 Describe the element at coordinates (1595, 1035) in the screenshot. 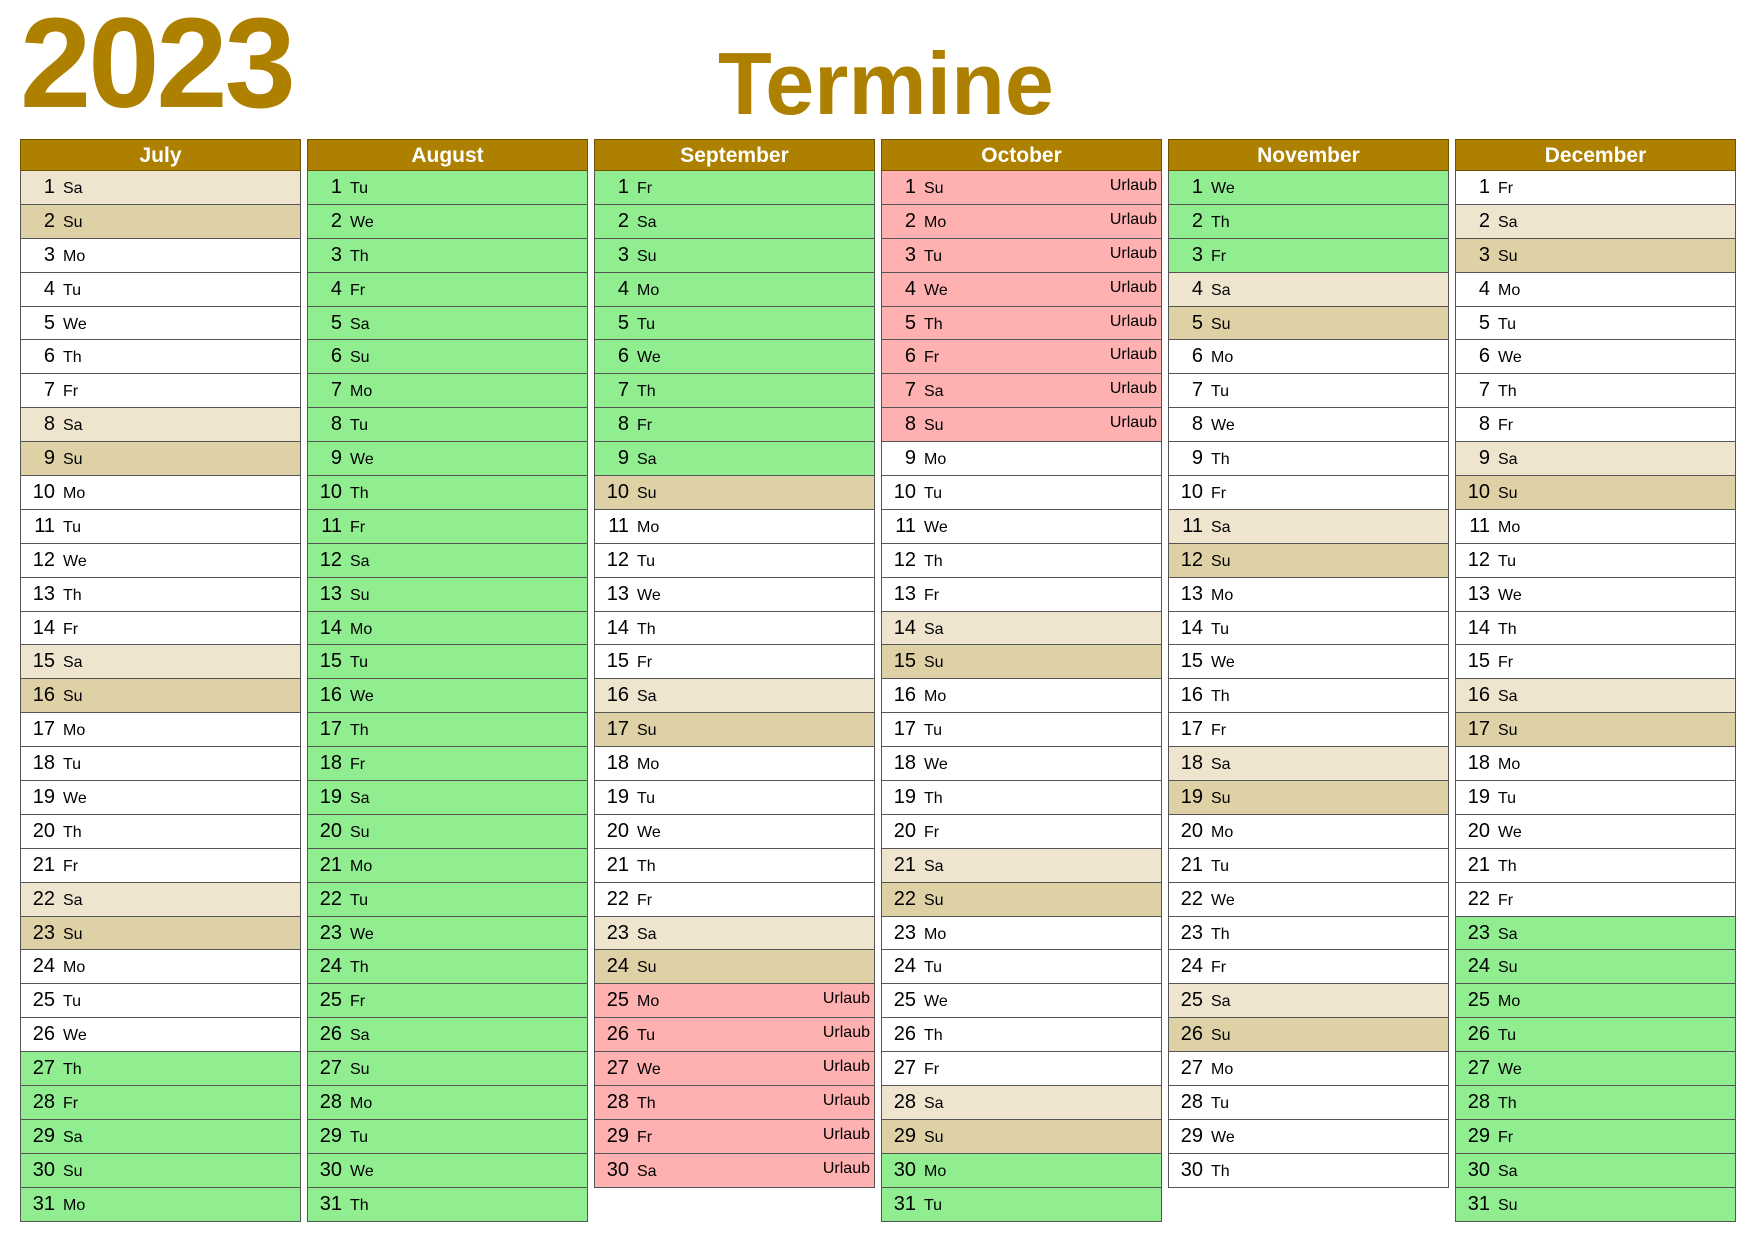

I see `day-row: 26 Tu` at that location.